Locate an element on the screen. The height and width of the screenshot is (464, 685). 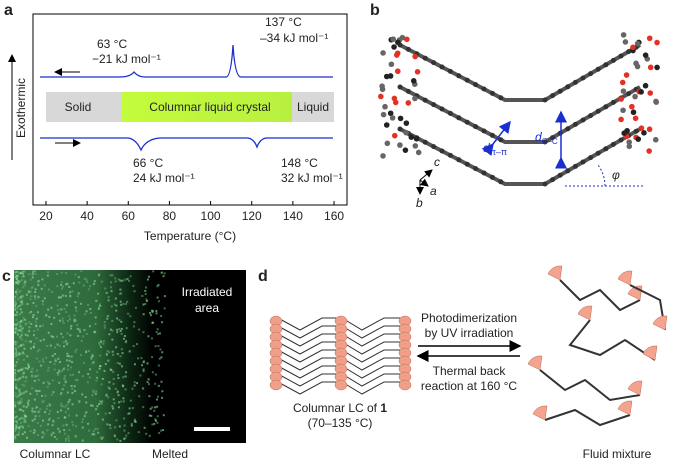
caption: (70–135 °C) is located at coordinates (340, 423).